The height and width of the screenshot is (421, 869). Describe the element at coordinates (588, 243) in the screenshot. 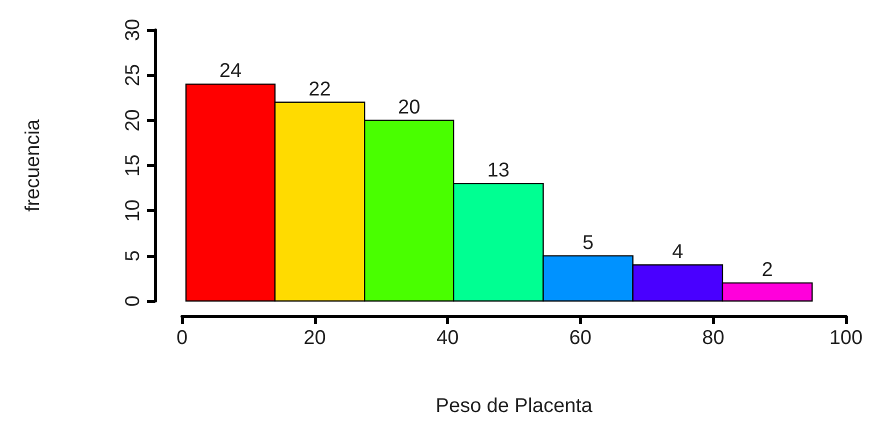

I see `data-label: 5` at that location.